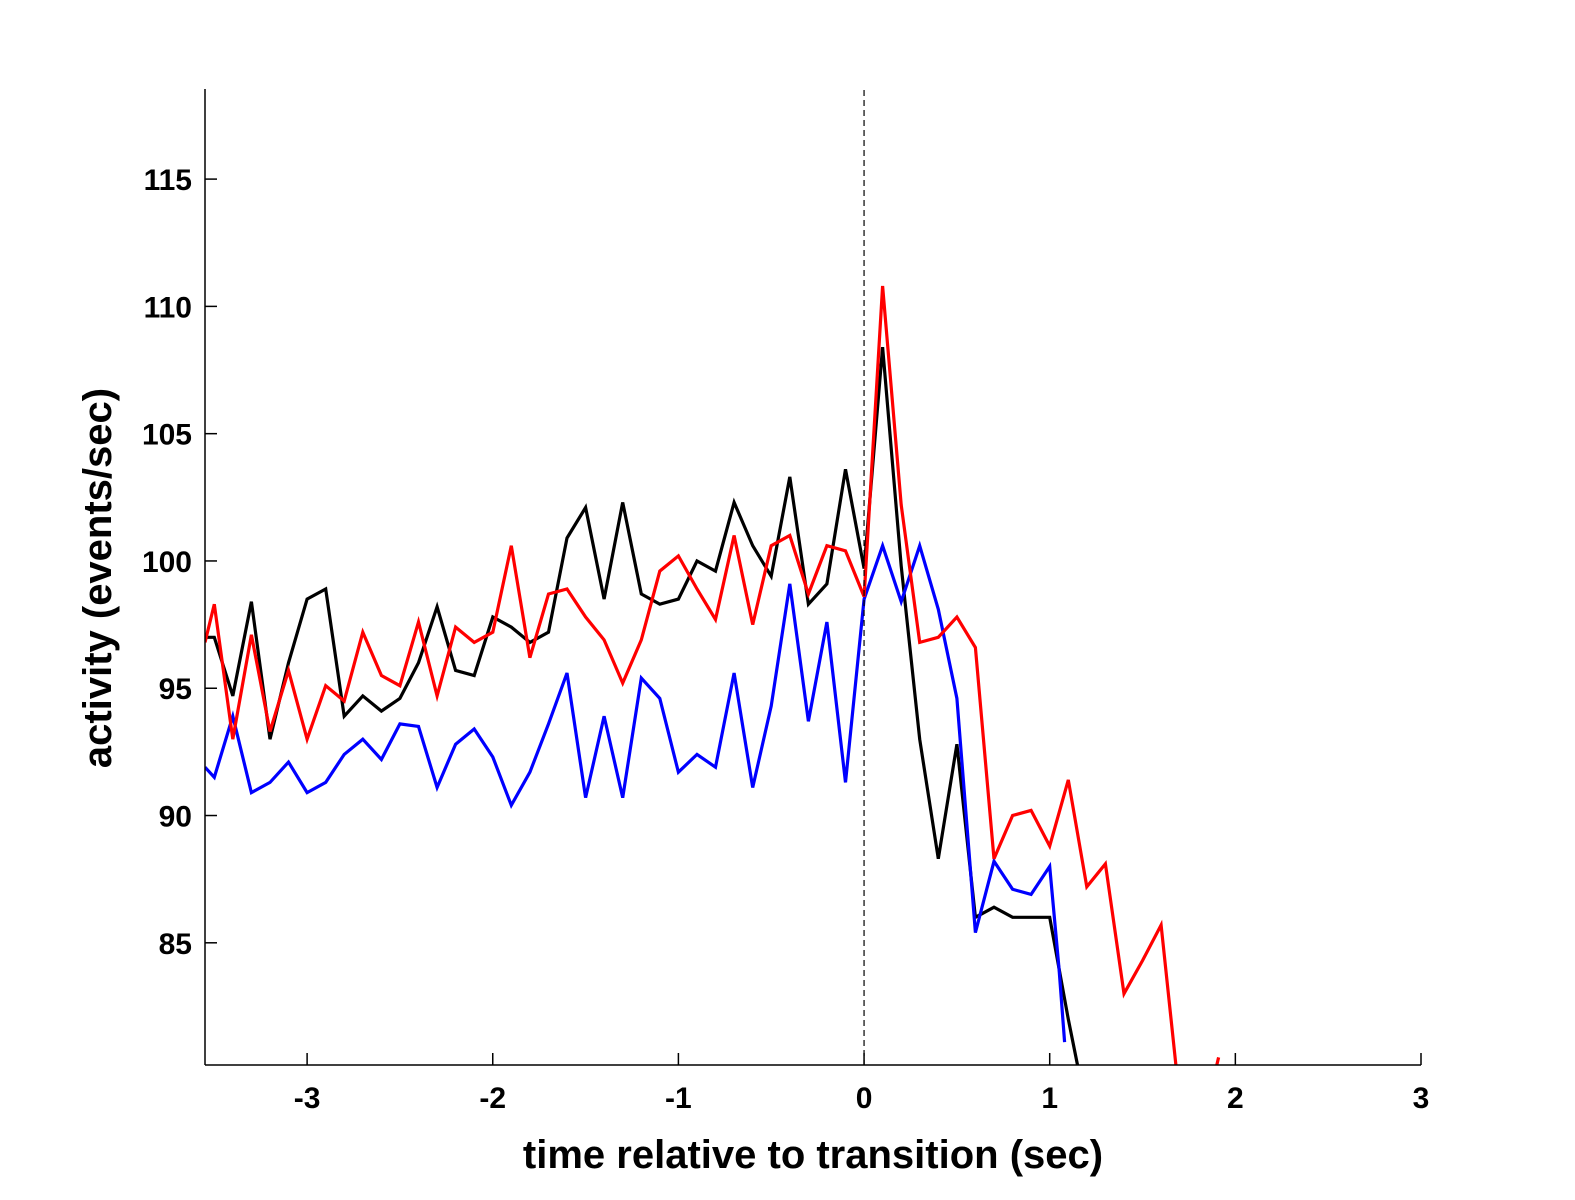  What do you see at coordinates (175, 689) in the screenshot?
I see `y-tick-label: 95` at bounding box center [175, 689].